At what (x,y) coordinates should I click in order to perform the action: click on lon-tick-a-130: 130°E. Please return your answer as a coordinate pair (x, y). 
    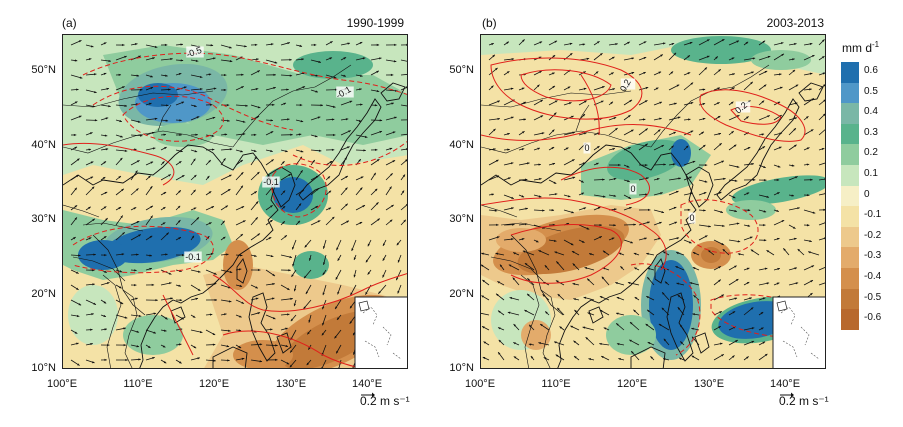
    Looking at the image, I should click on (291, 384).